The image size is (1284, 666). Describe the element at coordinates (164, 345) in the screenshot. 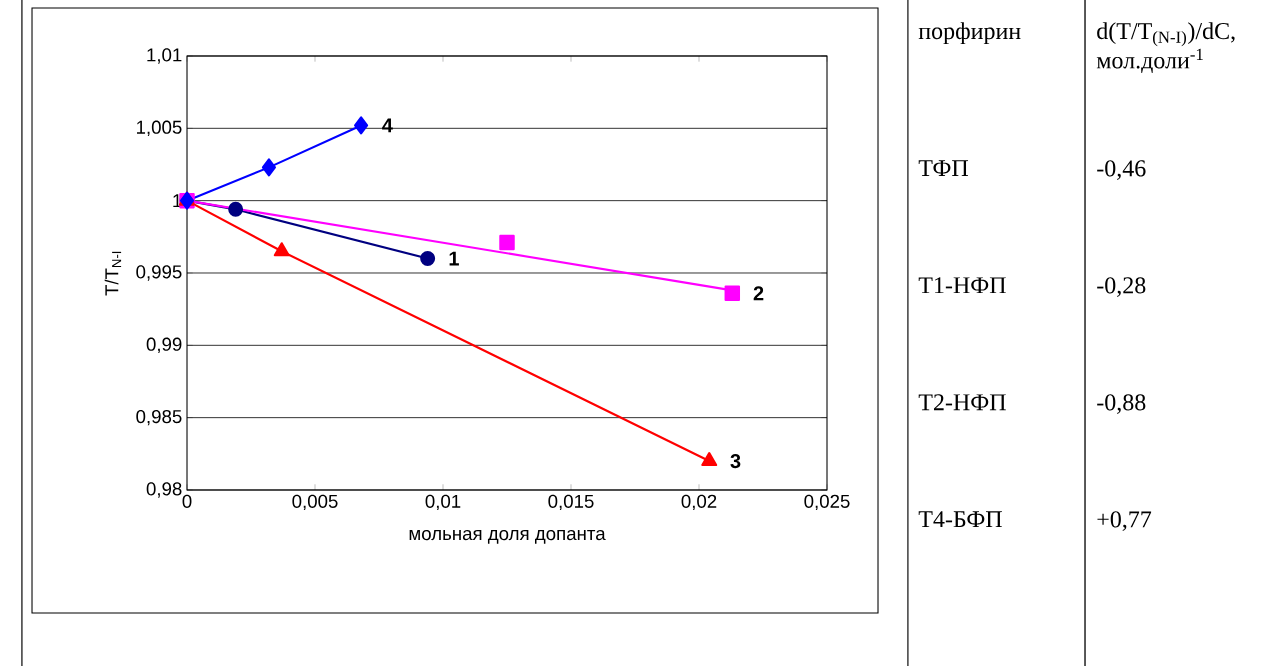

I see `y-tick-label: 0,99` at that location.